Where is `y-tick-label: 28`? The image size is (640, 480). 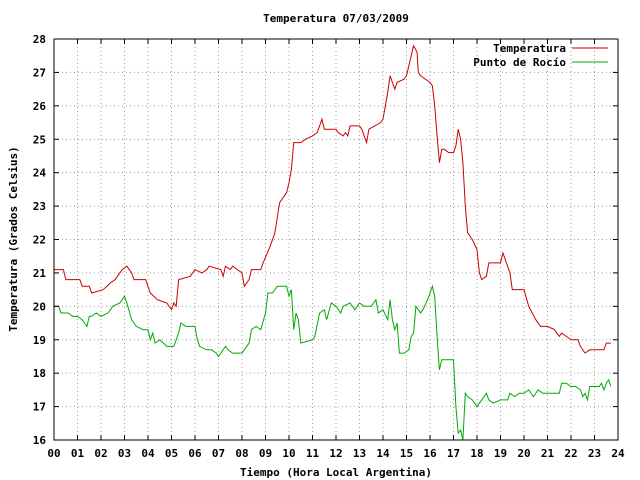 y-tick-label: 28 is located at coordinates (39, 39).